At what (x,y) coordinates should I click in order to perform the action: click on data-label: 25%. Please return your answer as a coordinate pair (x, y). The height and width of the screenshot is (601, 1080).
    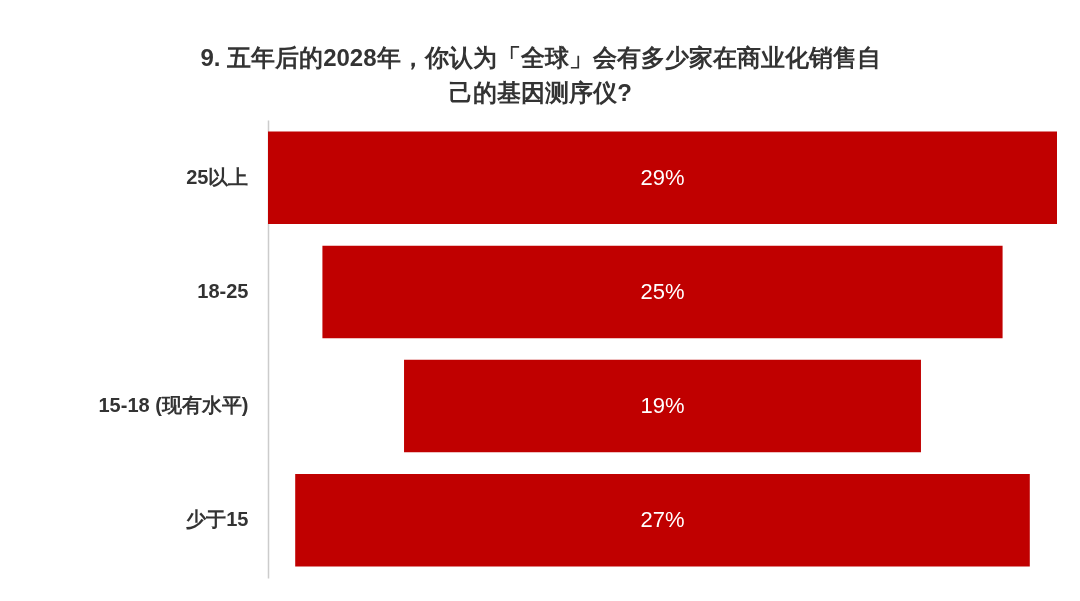
    Looking at the image, I should click on (662, 291).